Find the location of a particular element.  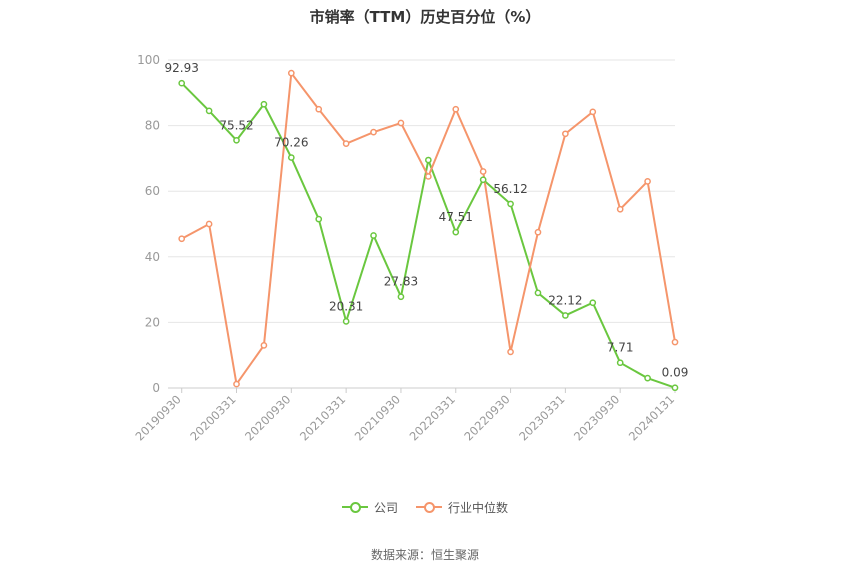

data-label: 0.09 is located at coordinates (675, 373).